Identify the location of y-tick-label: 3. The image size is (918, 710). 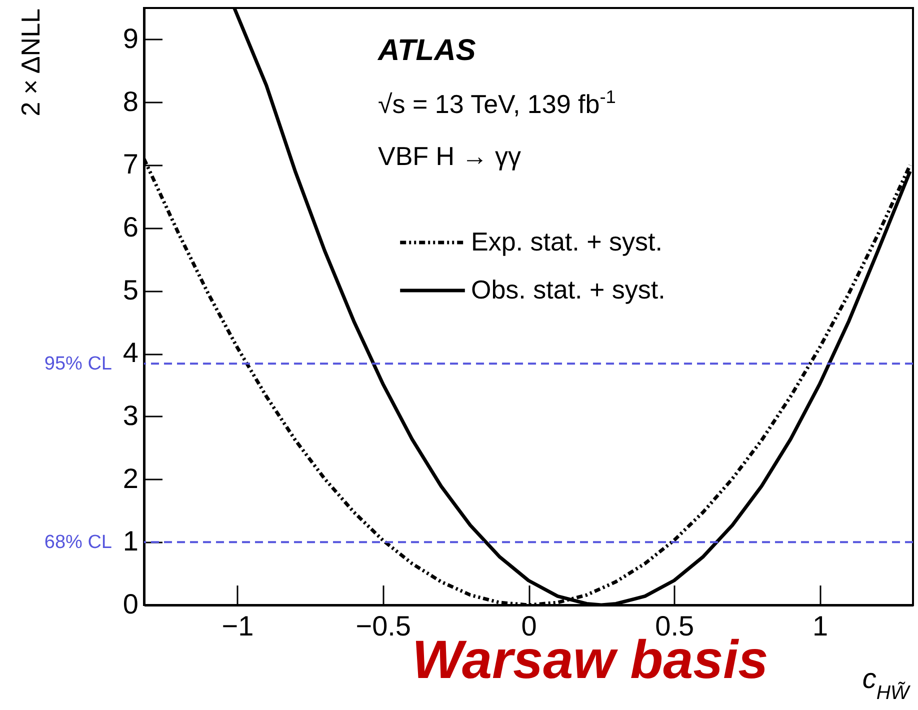
(130, 415).